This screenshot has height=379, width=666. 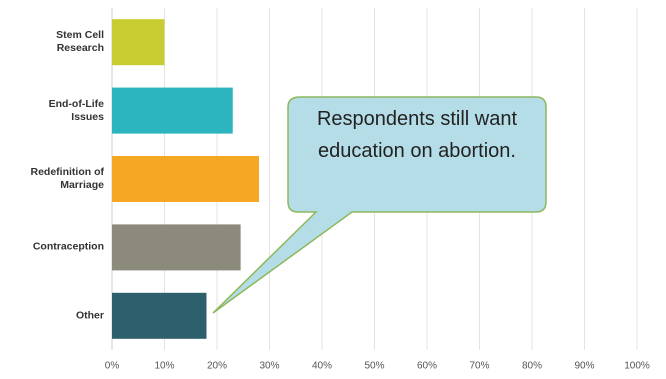 I want to click on category-label: Other, so click(x=89, y=315).